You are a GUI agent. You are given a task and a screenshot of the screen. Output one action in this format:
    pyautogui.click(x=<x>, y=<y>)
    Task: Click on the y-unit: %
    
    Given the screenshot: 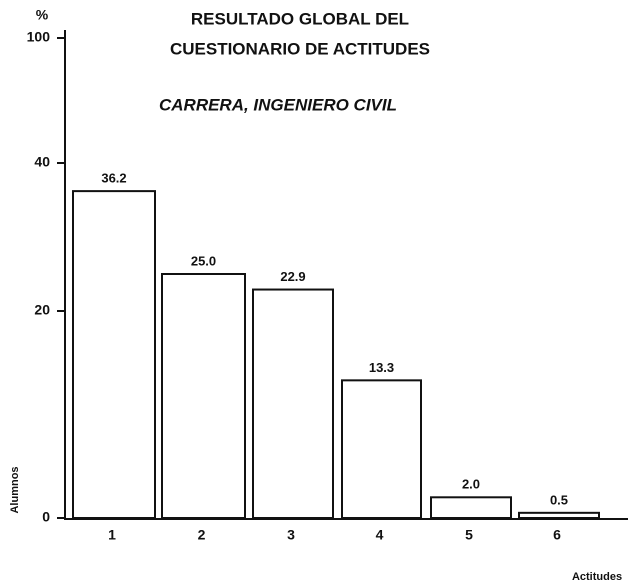 What is the action you would take?
    pyautogui.click(x=42, y=15)
    